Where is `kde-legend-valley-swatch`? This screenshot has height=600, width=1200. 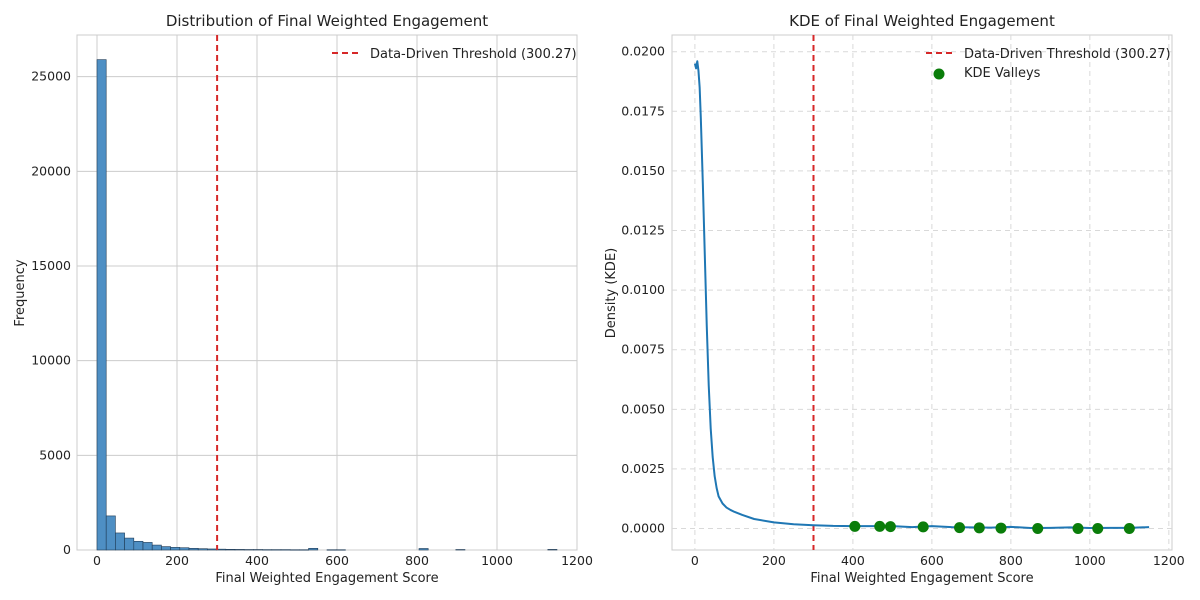 kde-legend-valley-swatch is located at coordinates (939, 74).